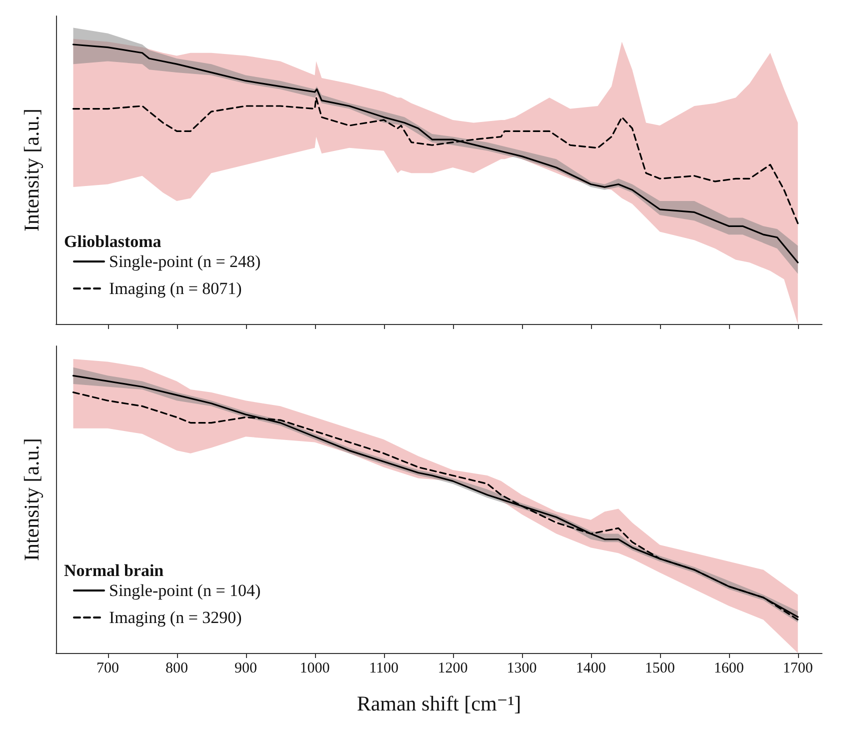  I want to click on legend-title: Glioblastoma, so click(113, 241).